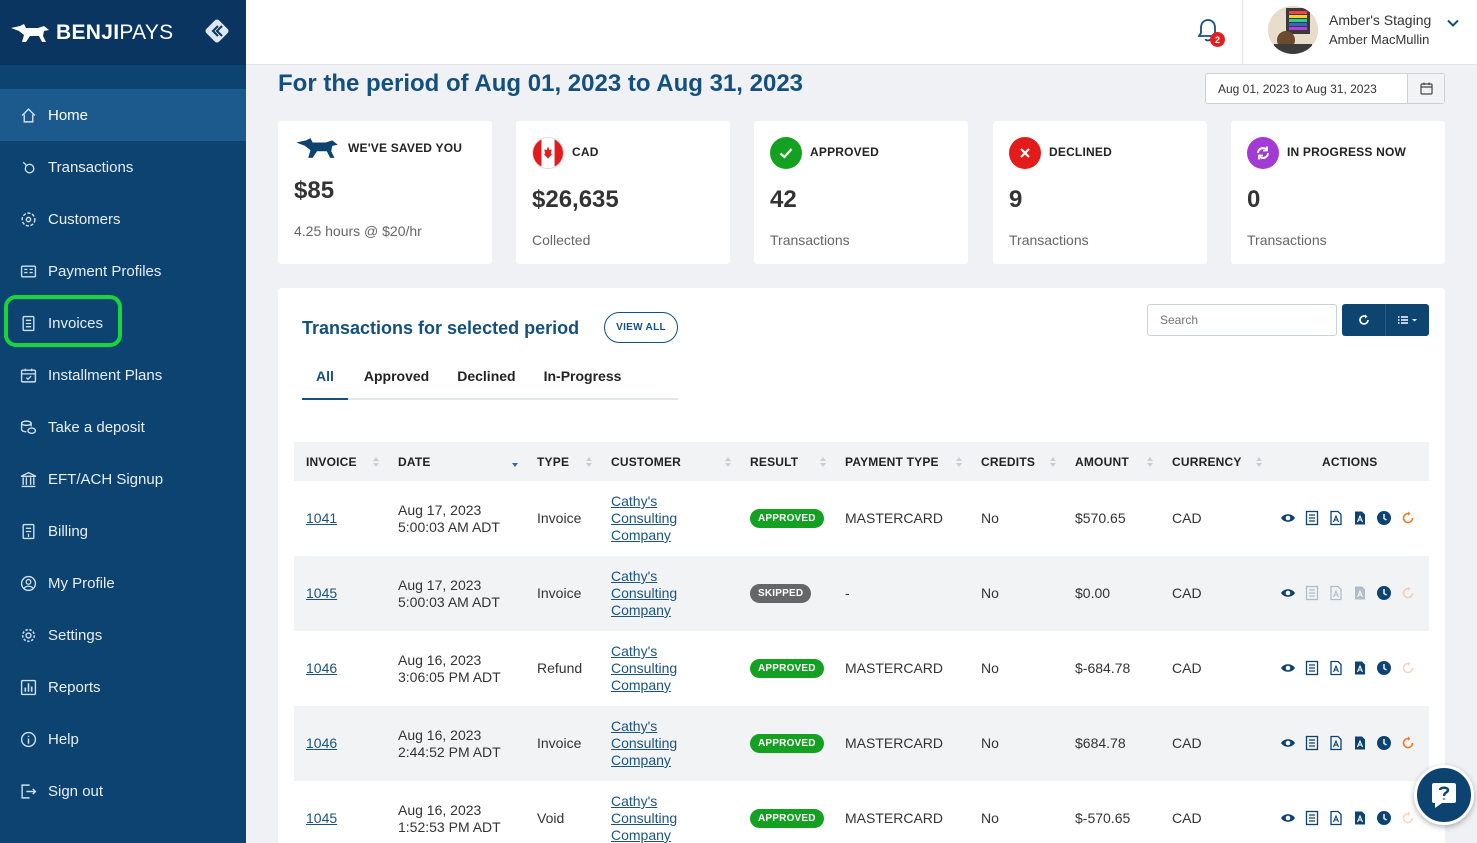 This screenshot has height=843, width=1477. What do you see at coordinates (325, 378) in the screenshot?
I see `tab-all: All` at bounding box center [325, 378].